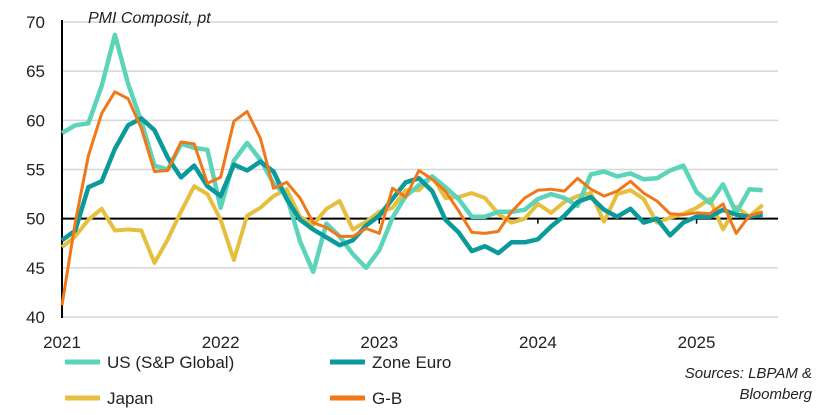 Image resolution: width=829 pixels, height=415 pixels. Describe the element at coordinates (35, 219) in the screenshot. I see `y-tick-label: 50` at that location.